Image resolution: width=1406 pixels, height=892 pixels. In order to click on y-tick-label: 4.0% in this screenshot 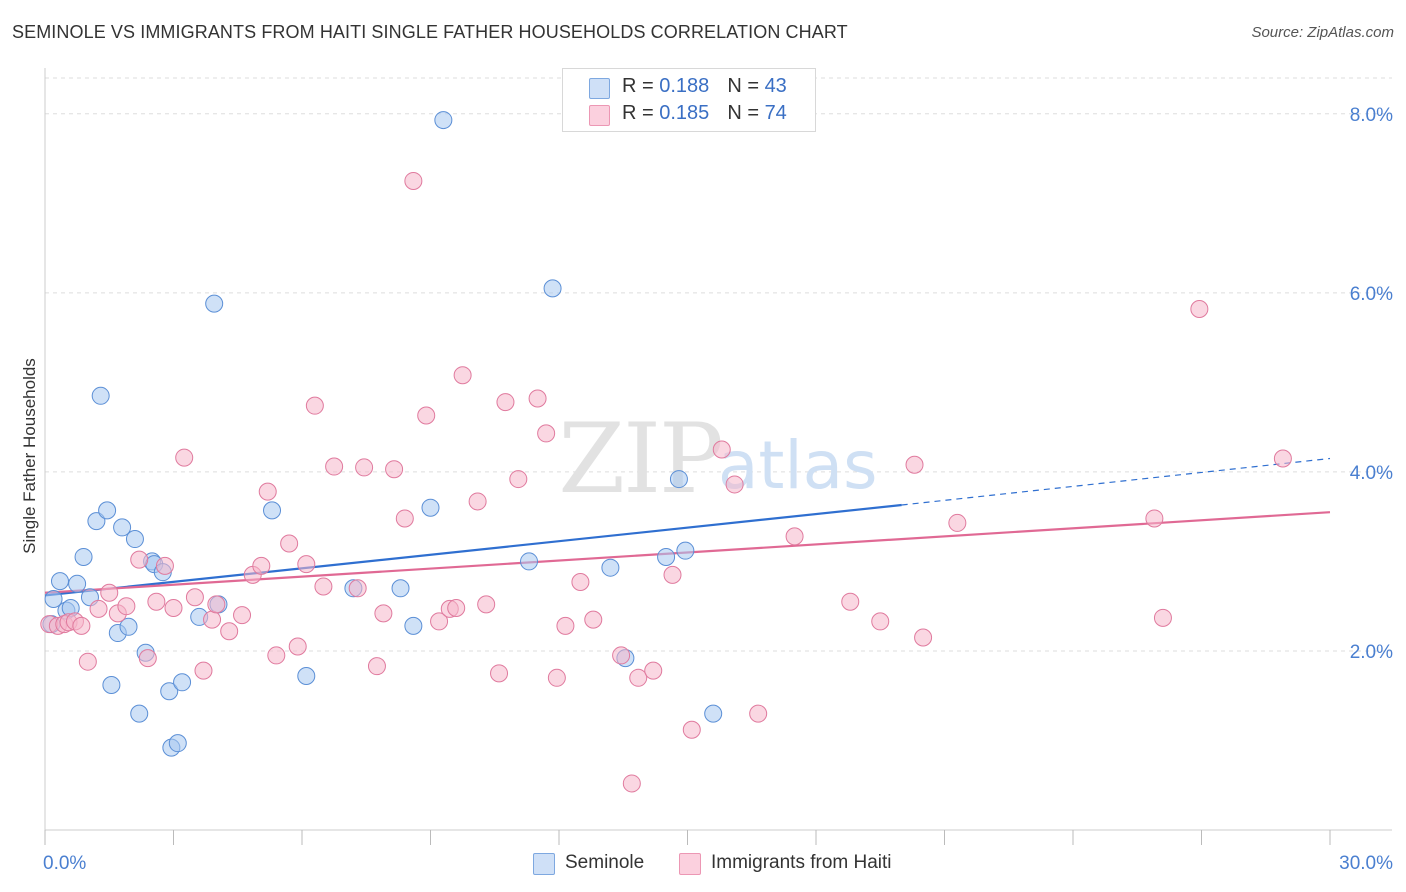, I will do `click(1371, 473)`.